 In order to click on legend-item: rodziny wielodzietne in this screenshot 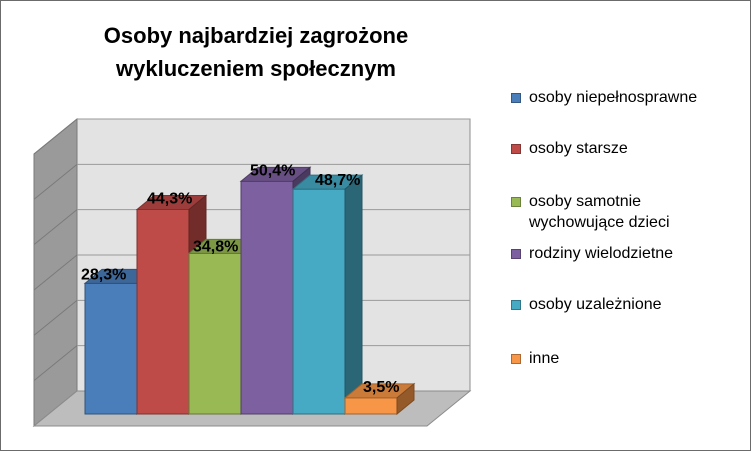, I will do `click(592, 253)`.